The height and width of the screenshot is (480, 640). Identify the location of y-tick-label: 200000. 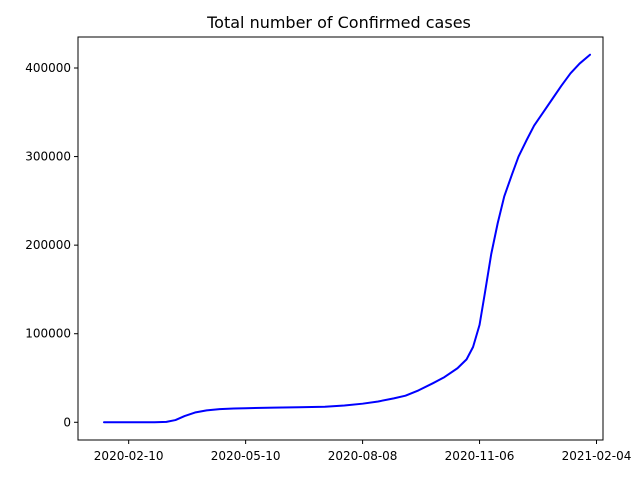
(48, 245).